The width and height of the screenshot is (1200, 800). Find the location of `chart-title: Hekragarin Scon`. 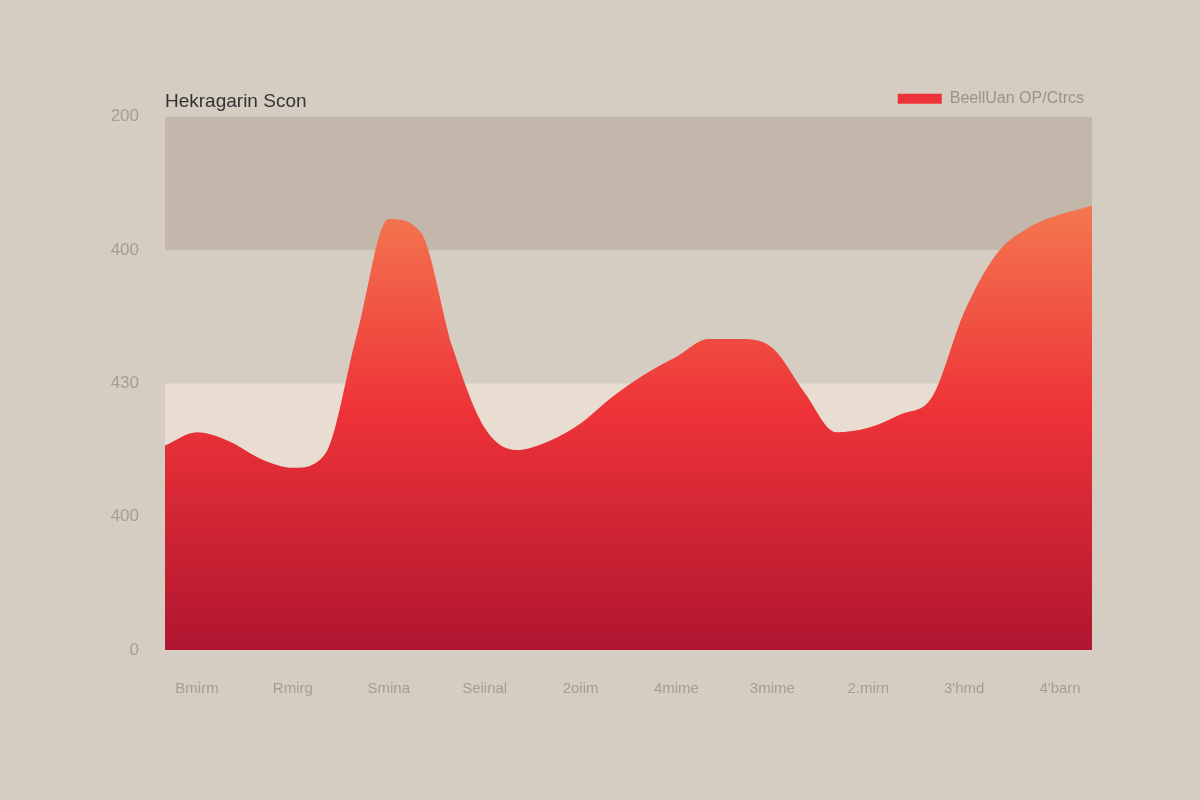

chart-title: Hekragarin Scon is located at coordinates (236, 100).